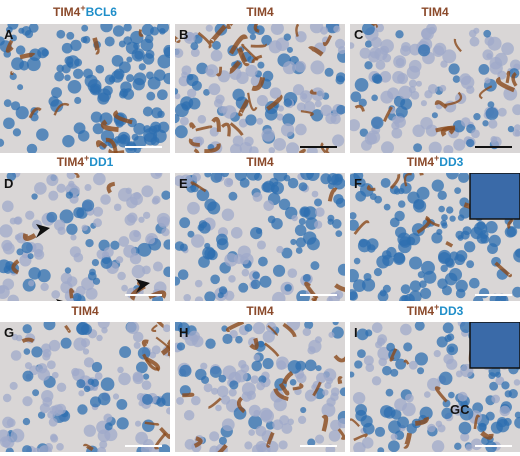 The width and height of the screenshot is (520, 456). Describe the element at coordinates (436, 158) in the screenshot. I see `title-sup: +` at that location.